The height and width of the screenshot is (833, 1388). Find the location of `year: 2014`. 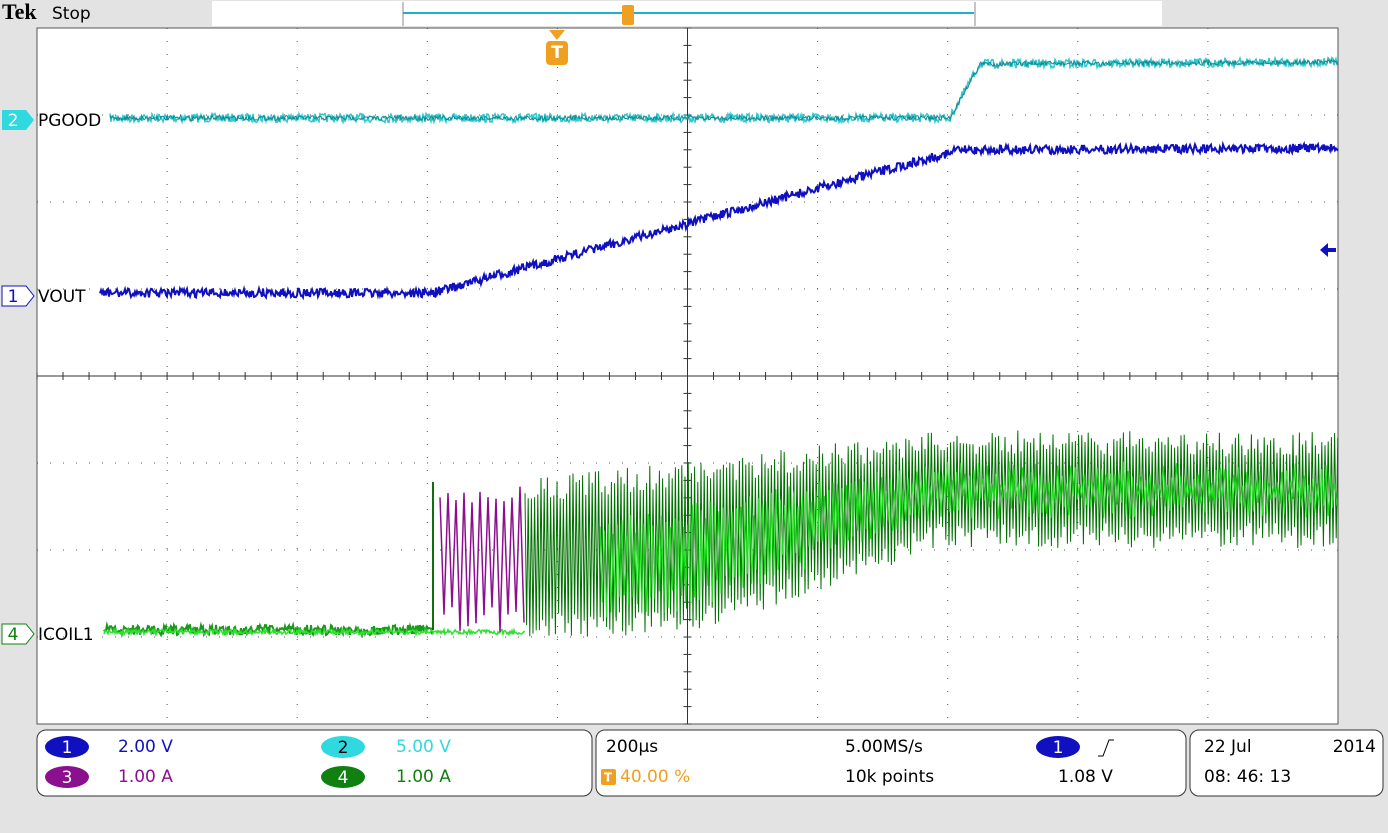

year: 2014 is located at coordinates (1354, 747).